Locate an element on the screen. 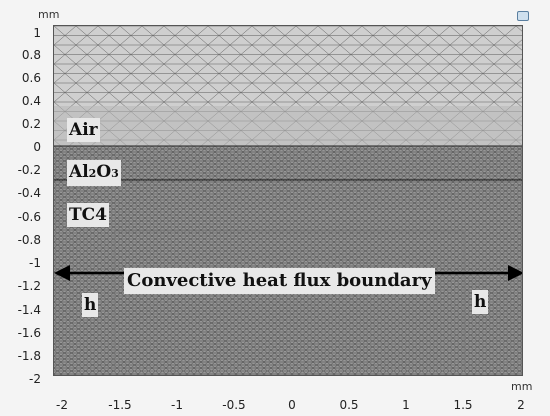 Image resolution: width=550 pixels, height=416 pixels. tc4-region-label: TC4 is located at coordinates (88, 215).